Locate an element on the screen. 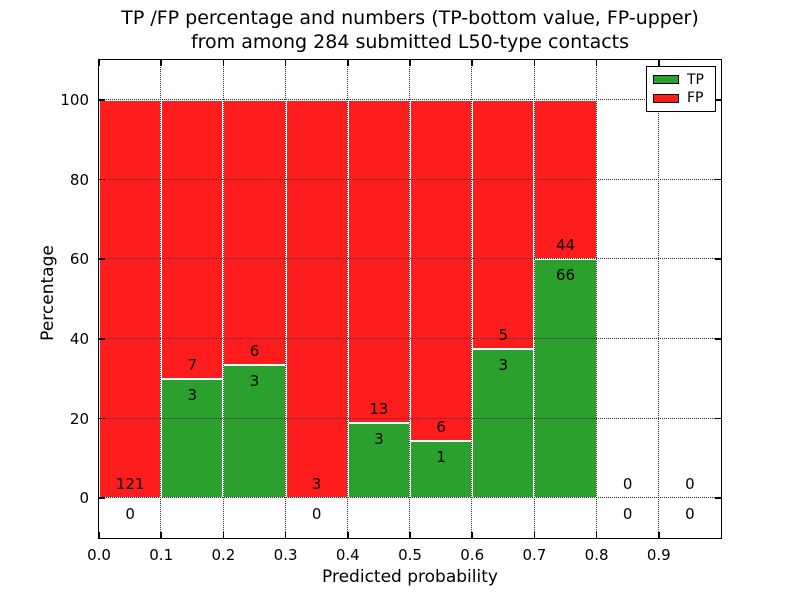 This screenshot has height=600, width=800. x-tick-label: 0.1 is located at coordinates (161, 555).